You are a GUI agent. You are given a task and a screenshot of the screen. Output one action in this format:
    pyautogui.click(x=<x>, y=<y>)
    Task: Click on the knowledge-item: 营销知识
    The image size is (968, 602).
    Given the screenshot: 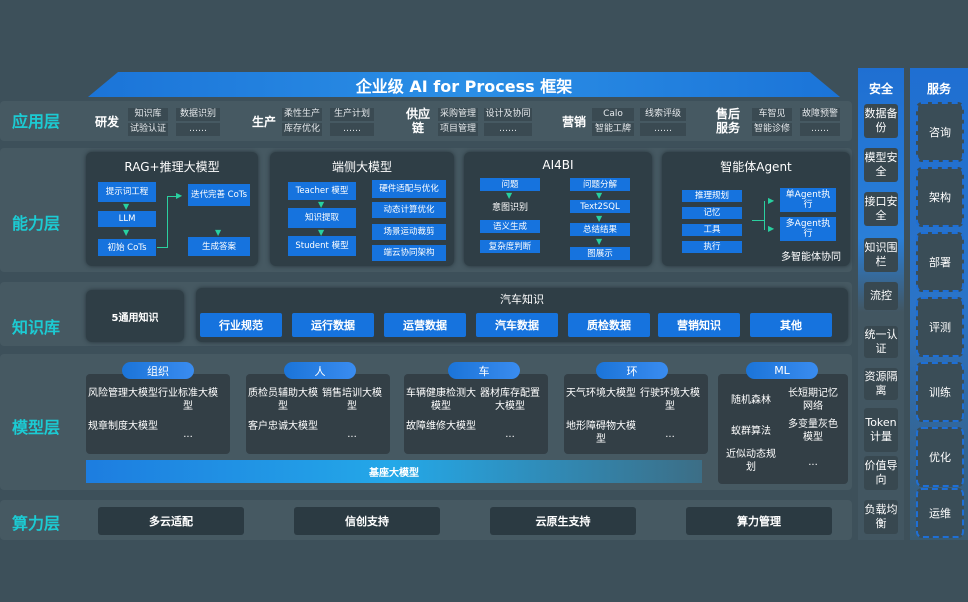 What is the action you would take?
    pyautogui.click(x=699, y=325)
    